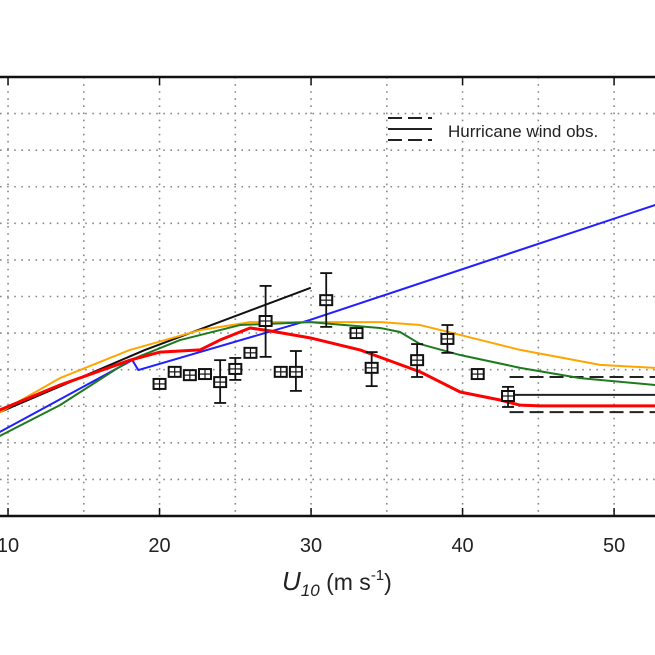 This screenshot has width=655, height=655. Describe the element at coordinates (523, 131) in the screenshot. I see `legend-label: Hurricane wind obs.` at that location.